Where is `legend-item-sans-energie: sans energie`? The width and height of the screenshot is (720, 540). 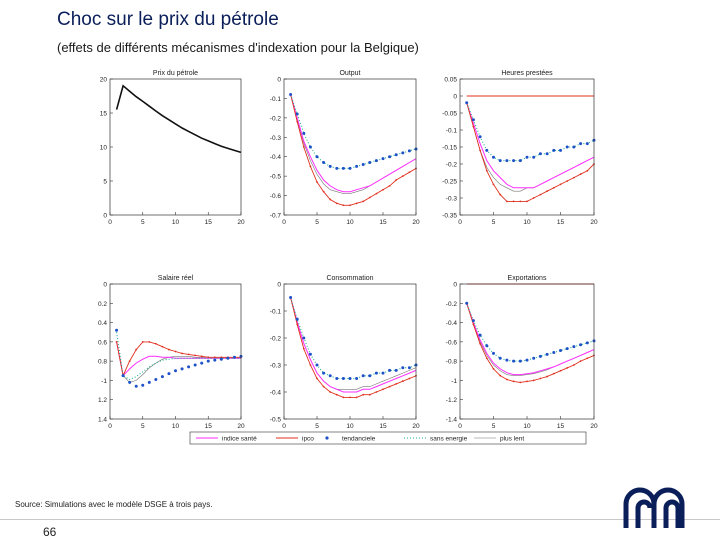
legend-item-sans-energie: sans energie is located at coordinates (436, 439).